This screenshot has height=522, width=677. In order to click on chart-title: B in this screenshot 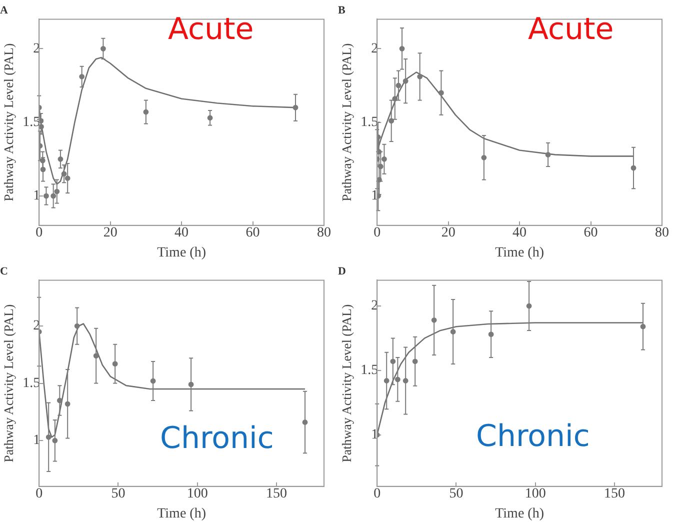, I will do `click(342, 10)`.